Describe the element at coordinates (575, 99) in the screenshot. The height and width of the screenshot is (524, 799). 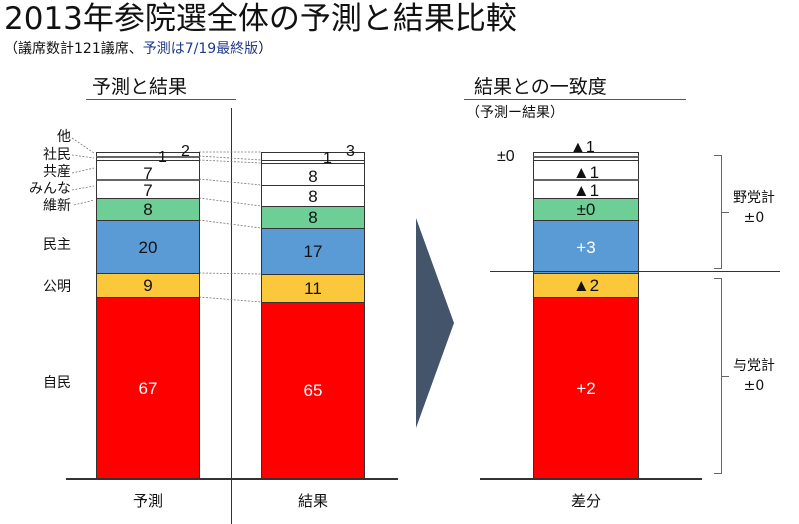
I see `right-heading-underline` at that location.